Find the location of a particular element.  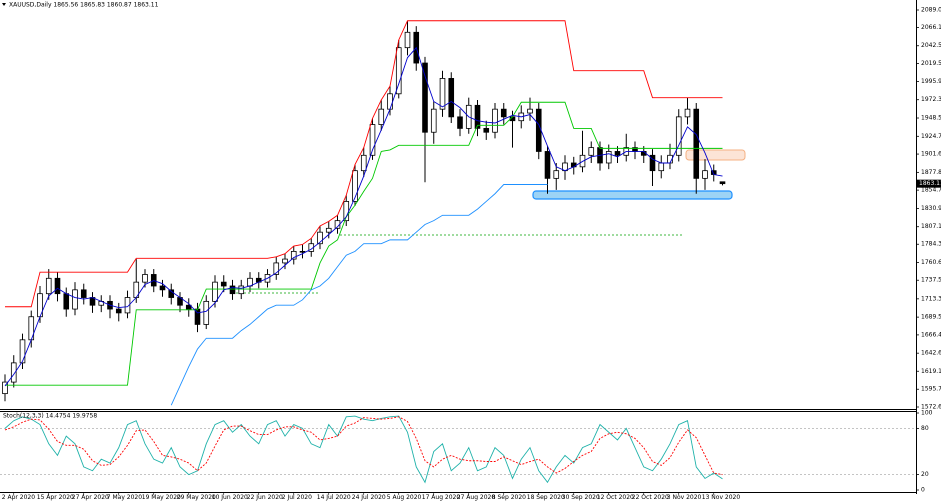

x-tick-label: 24 Jul 2020 is located at coordinates (369, 497).